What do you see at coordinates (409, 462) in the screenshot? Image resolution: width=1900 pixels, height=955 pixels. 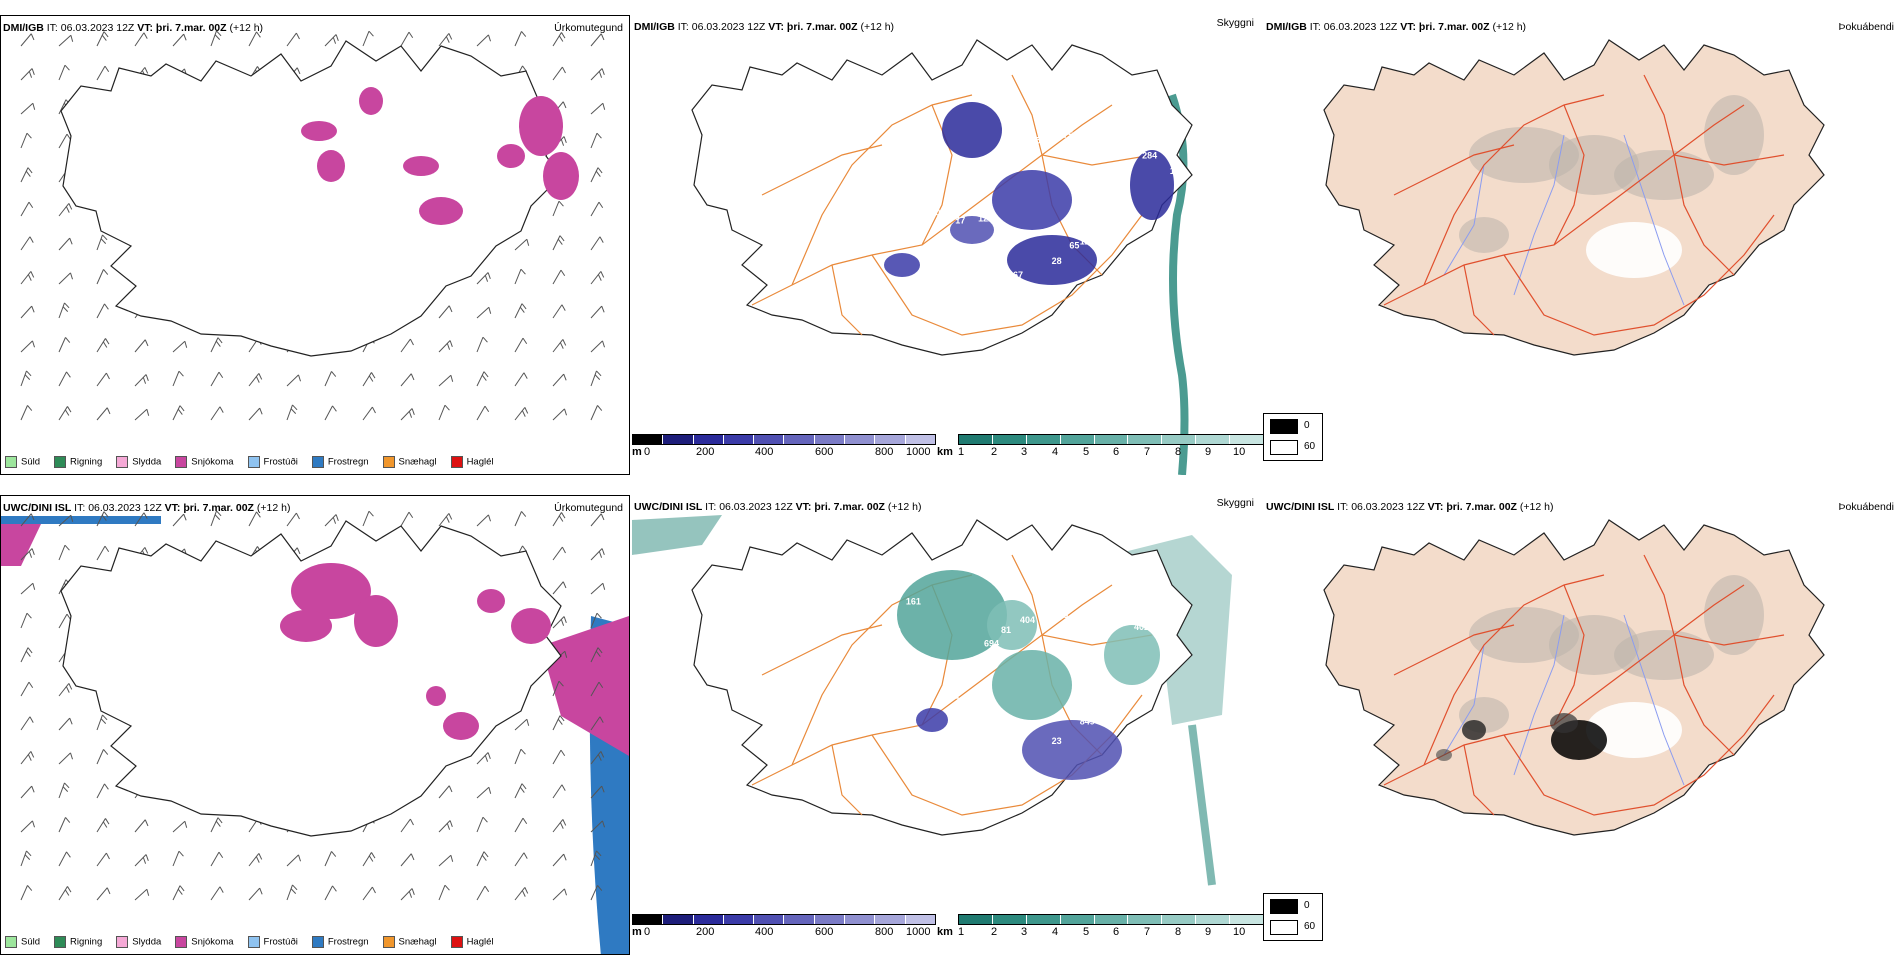 I see `legend-item-snaehagl: Snæhagl` at bounding box center [409, 462].